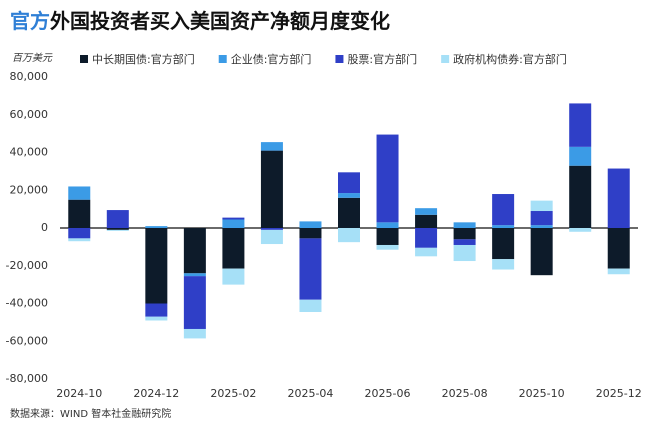 The width and height of the screenshot is (650, 429). Describe the element at coordinates (29, 76) in the screenshot. I see `y-tick-label: 80,000` at that location.